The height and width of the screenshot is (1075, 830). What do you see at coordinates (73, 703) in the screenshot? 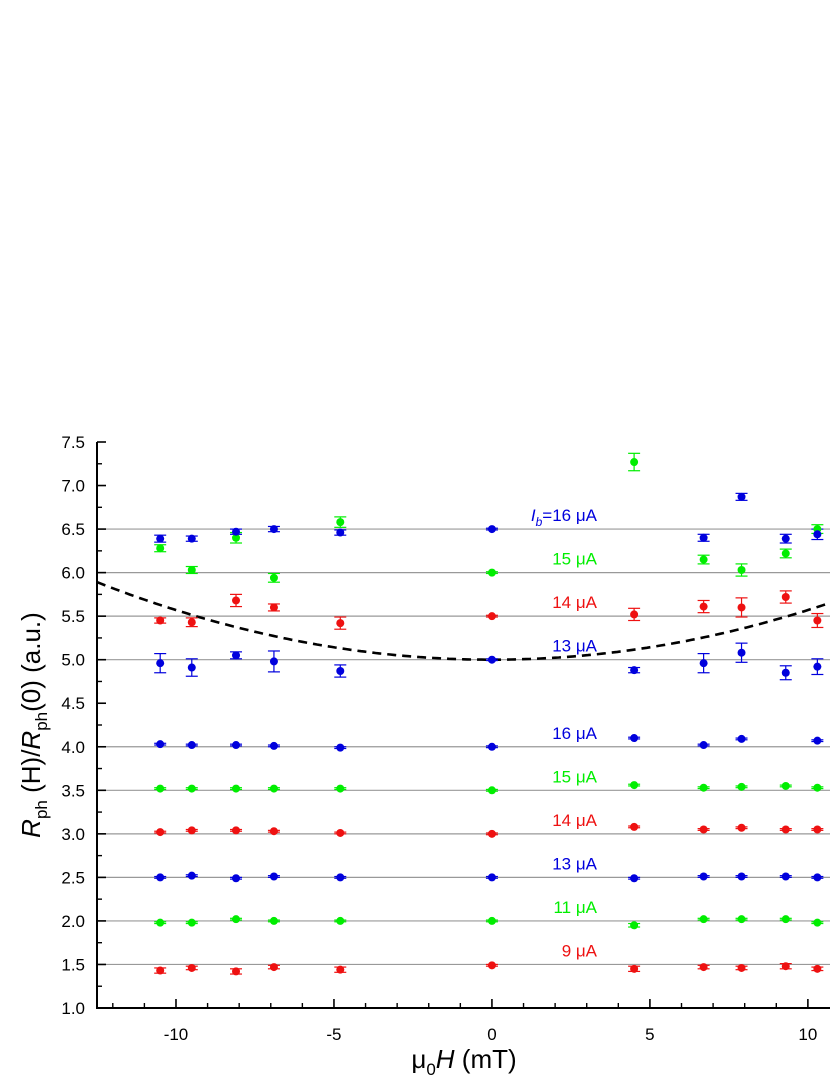
I see `y-tick-label: 4.5` at bounding box center [73, 703].